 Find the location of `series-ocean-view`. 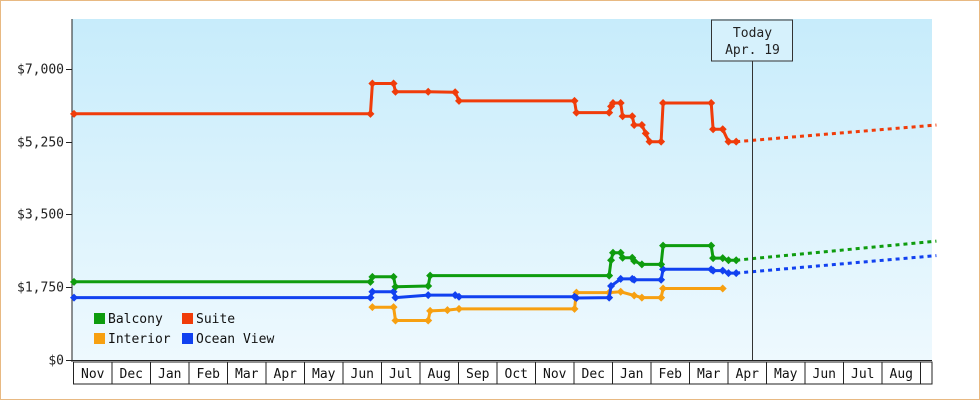

series-ocean-view is located at coordinates (503, 278).